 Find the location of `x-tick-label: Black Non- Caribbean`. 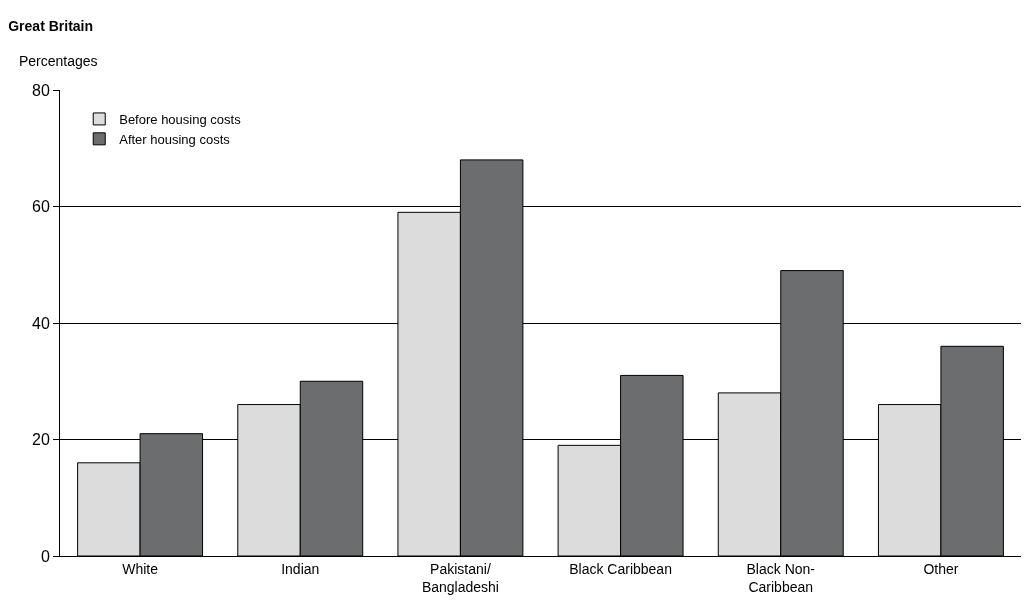

x-tick-label: Black Non- Caribbean is located at coordinates (781, 577).